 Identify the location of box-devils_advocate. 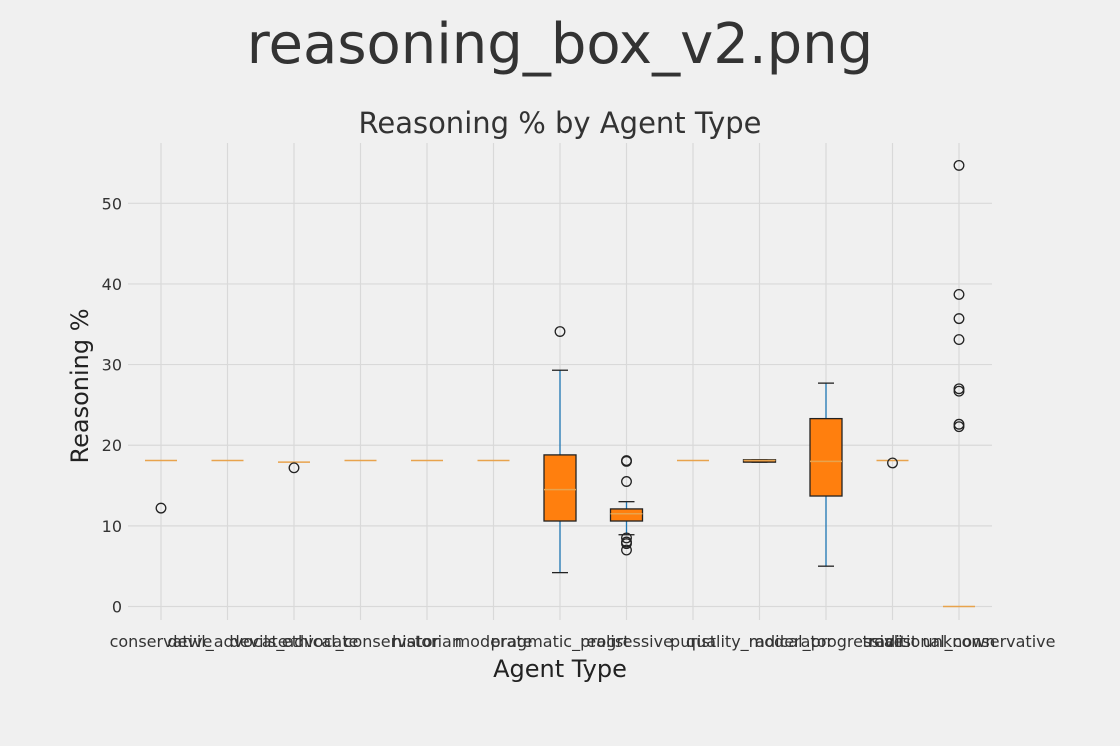
(294, 467).